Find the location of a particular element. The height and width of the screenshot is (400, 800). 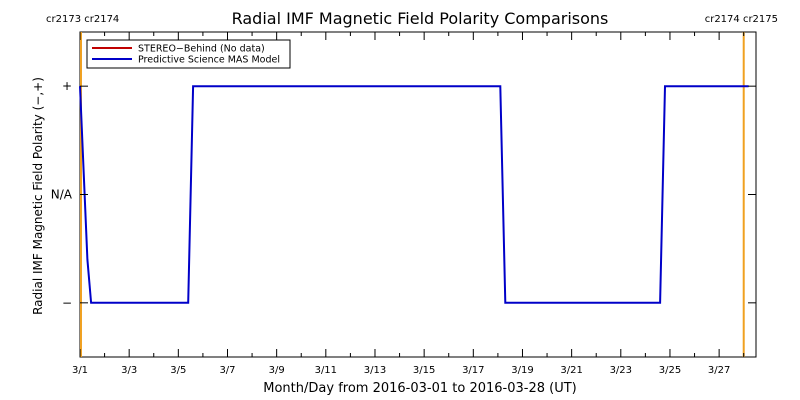

x-tick-label: 3/15 is located at coordinates (424, 370).